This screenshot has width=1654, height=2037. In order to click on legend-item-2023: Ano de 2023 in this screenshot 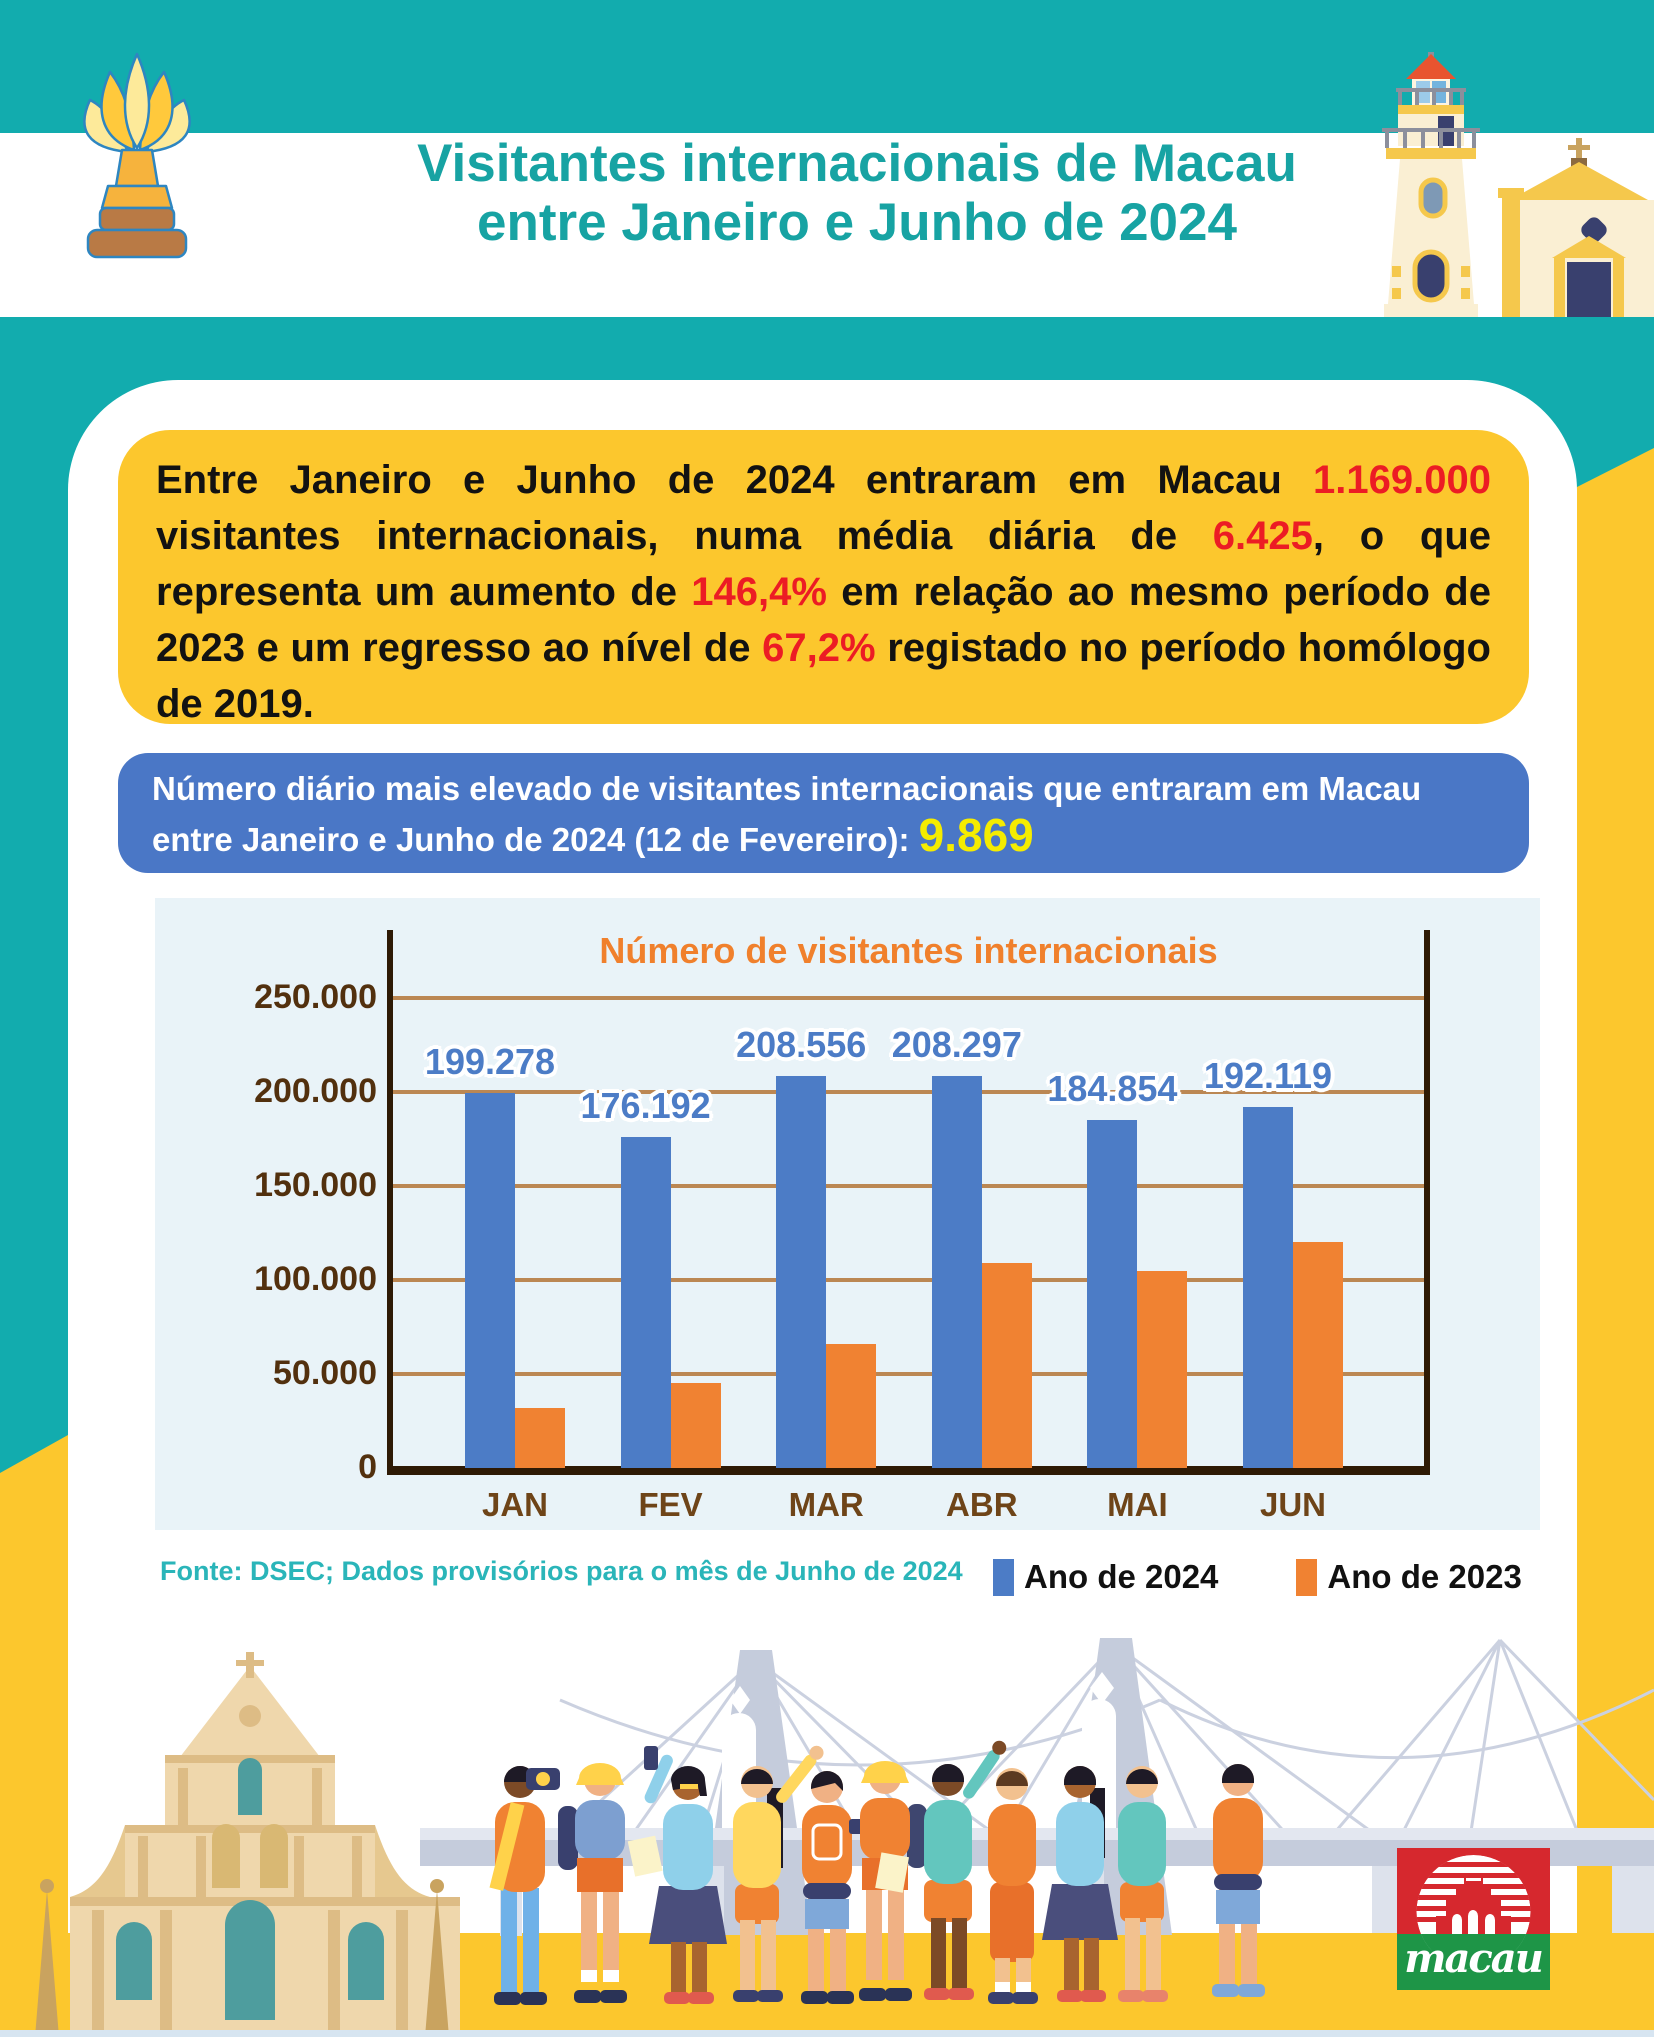, I will do `click(1409, 1577)`.